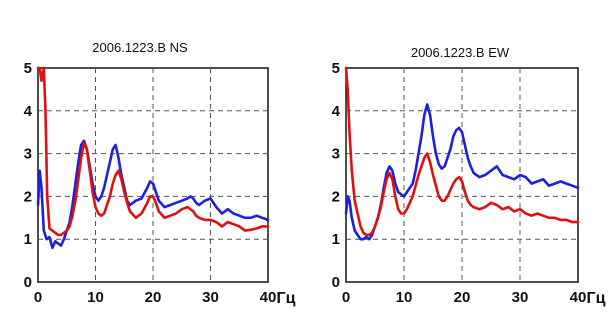 This screenshot has height=331, width=614. I want to click on chart-title: 2006.1223.B EW, so click(460, 52).